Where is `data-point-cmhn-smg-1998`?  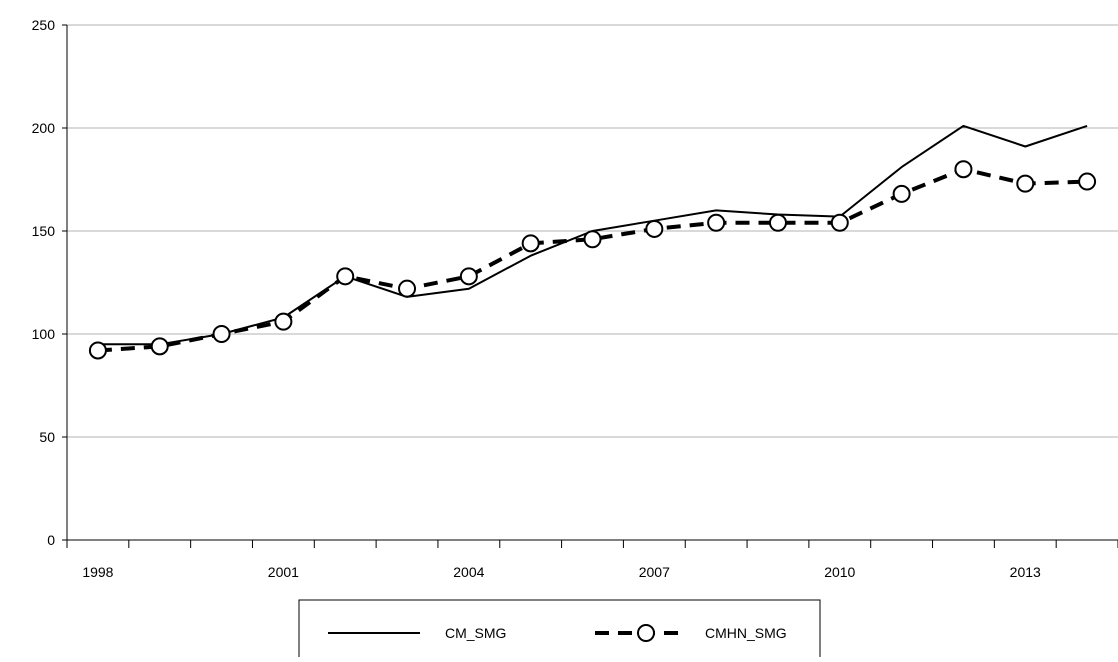
data-point-cmhn-smg-1998 is located at coordinates (97, 350).